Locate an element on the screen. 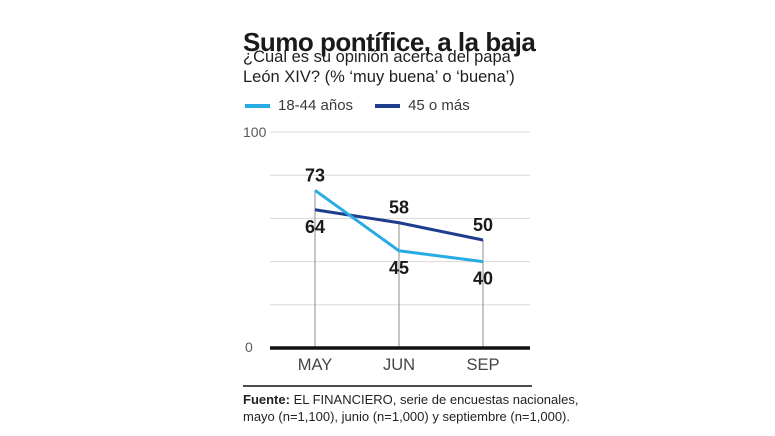 The image size is (775, 436). value-label: 50 is located at coordinates (483, 225).